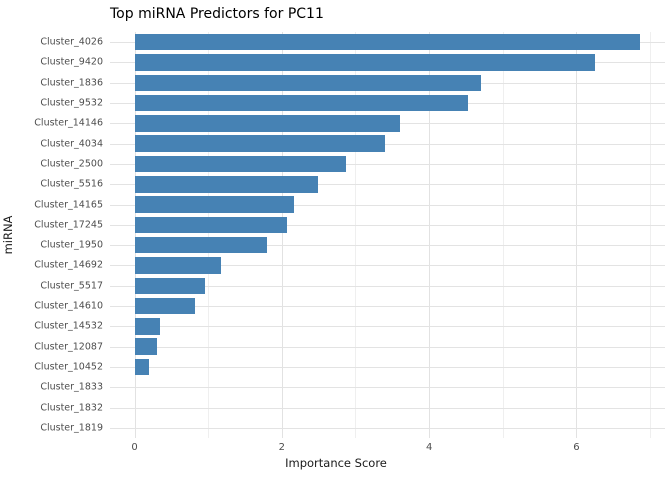  Describe the element at coordinates (68, 326) in the screenshot. I see `y-tick-label: Cluster_14532` at that location.